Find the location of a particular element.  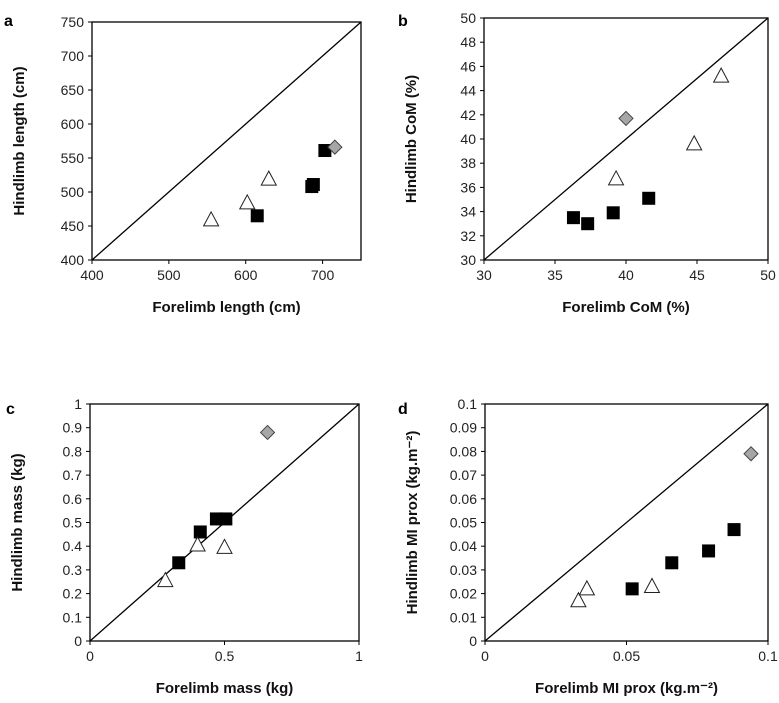

x-tick-label: 40 is located at coordinates (626, 275).